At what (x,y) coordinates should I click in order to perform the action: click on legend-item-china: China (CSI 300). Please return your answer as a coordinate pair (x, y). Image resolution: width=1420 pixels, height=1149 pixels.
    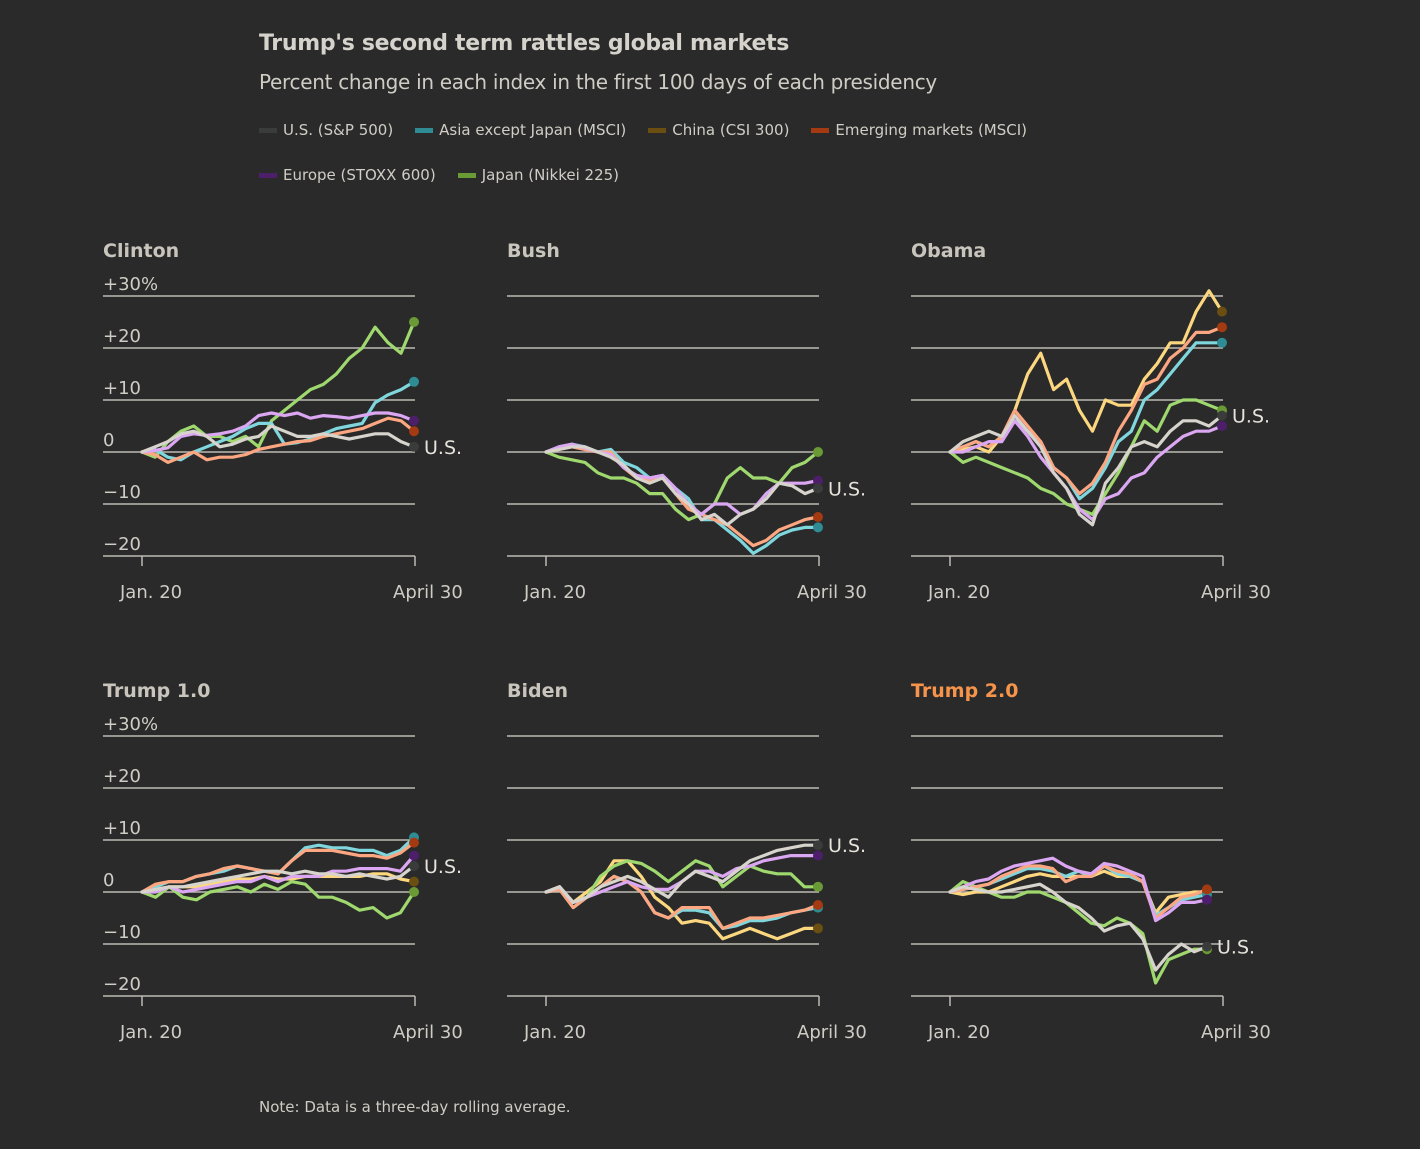
    Looking at the image, I should click on (718, 130).